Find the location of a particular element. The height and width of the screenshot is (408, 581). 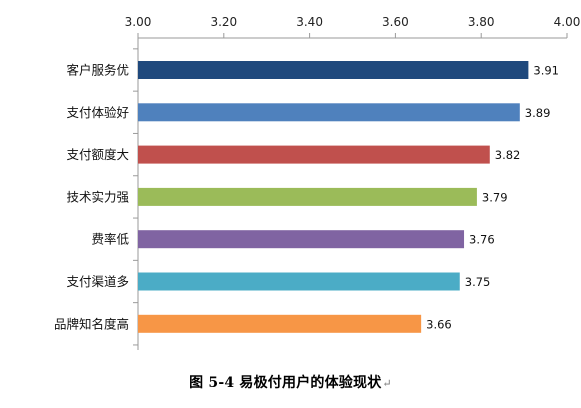

category-label: 品牌知名度高 is located at coordinates (91, 323).